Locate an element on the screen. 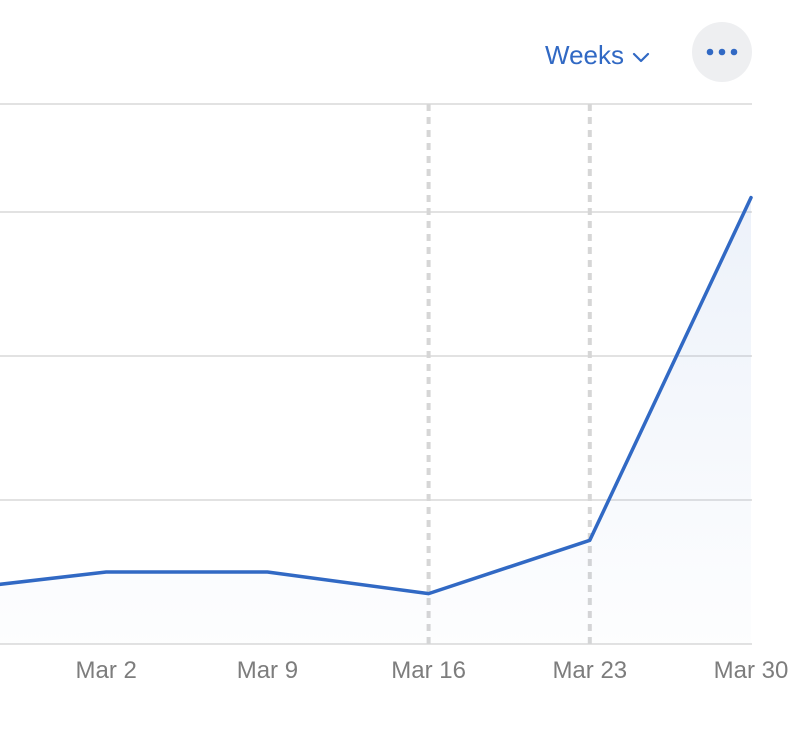  period-dropdown: Weeks is located at coordinates (597, 55).